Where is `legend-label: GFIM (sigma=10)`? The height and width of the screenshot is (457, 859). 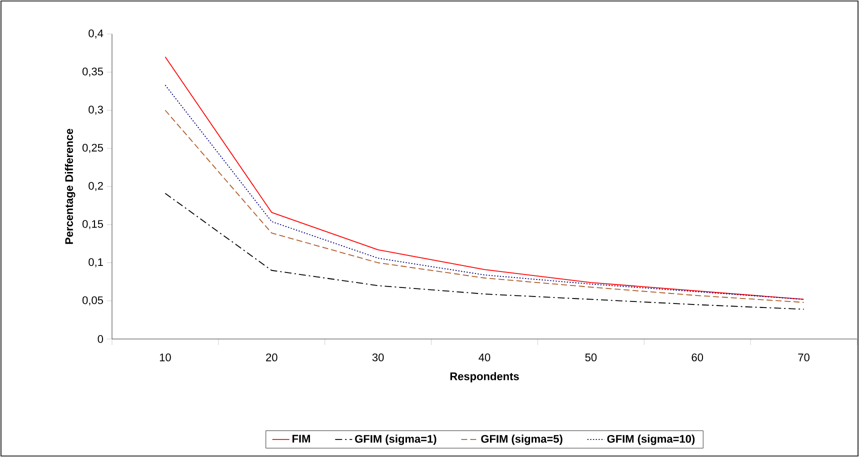 legend-label: GFIM (sigma=10) is located at coordinates (651, 439).